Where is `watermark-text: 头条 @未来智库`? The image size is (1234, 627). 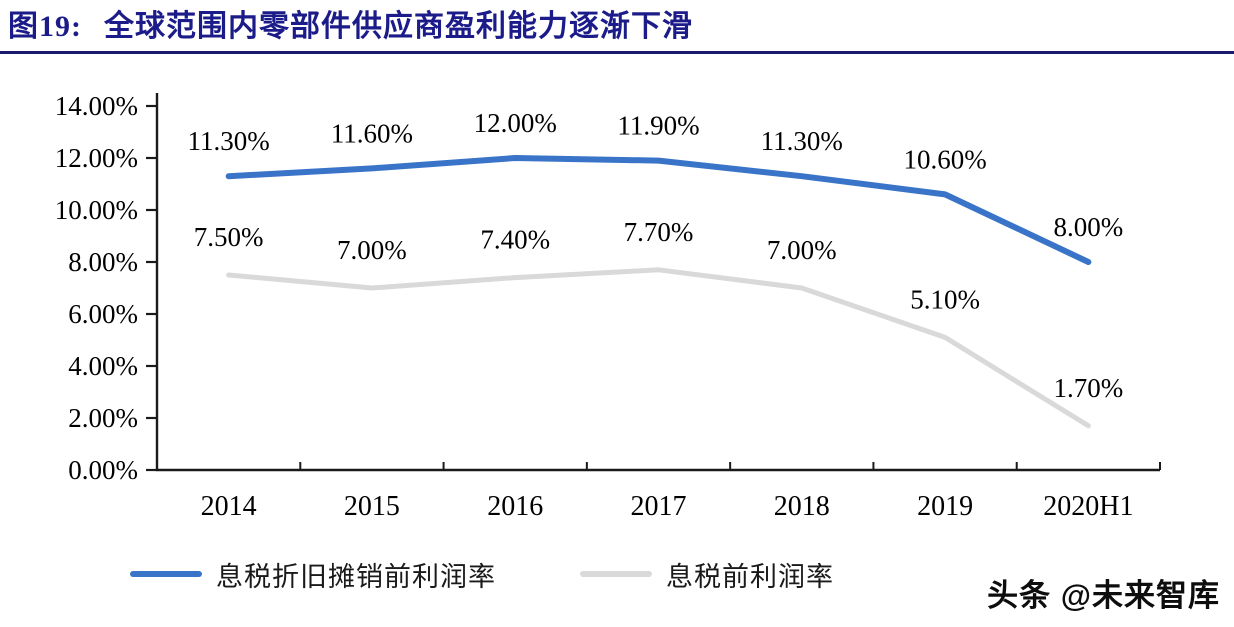 watermark-text: 头条 @未来智库 is located at coordinates (1103, 595).